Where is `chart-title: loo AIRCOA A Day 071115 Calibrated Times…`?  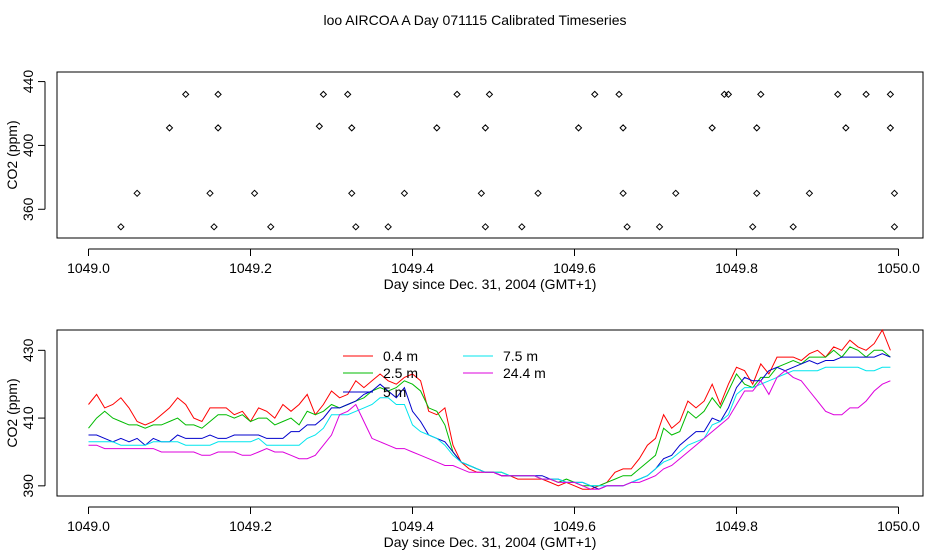 chart-title: loo AIRCOA A Day 071115 Calibrated Times… is located at coordinates (475, 20).